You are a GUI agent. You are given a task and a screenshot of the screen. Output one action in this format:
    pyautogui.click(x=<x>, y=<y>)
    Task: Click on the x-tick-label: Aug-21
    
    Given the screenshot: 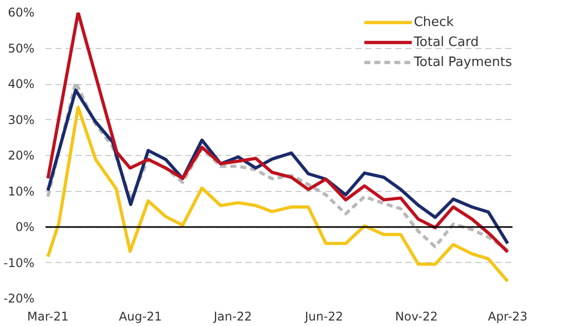 What is the action you would take?
    pyautogui.click(x=140, y=317)
    